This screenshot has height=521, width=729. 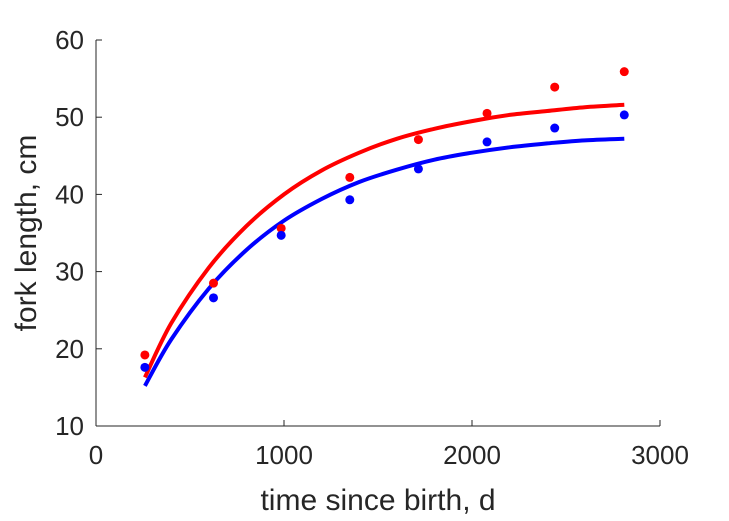 I want to click on x-axis-ticks: 0 1000 2000 3000, so click(x=389, y=445).